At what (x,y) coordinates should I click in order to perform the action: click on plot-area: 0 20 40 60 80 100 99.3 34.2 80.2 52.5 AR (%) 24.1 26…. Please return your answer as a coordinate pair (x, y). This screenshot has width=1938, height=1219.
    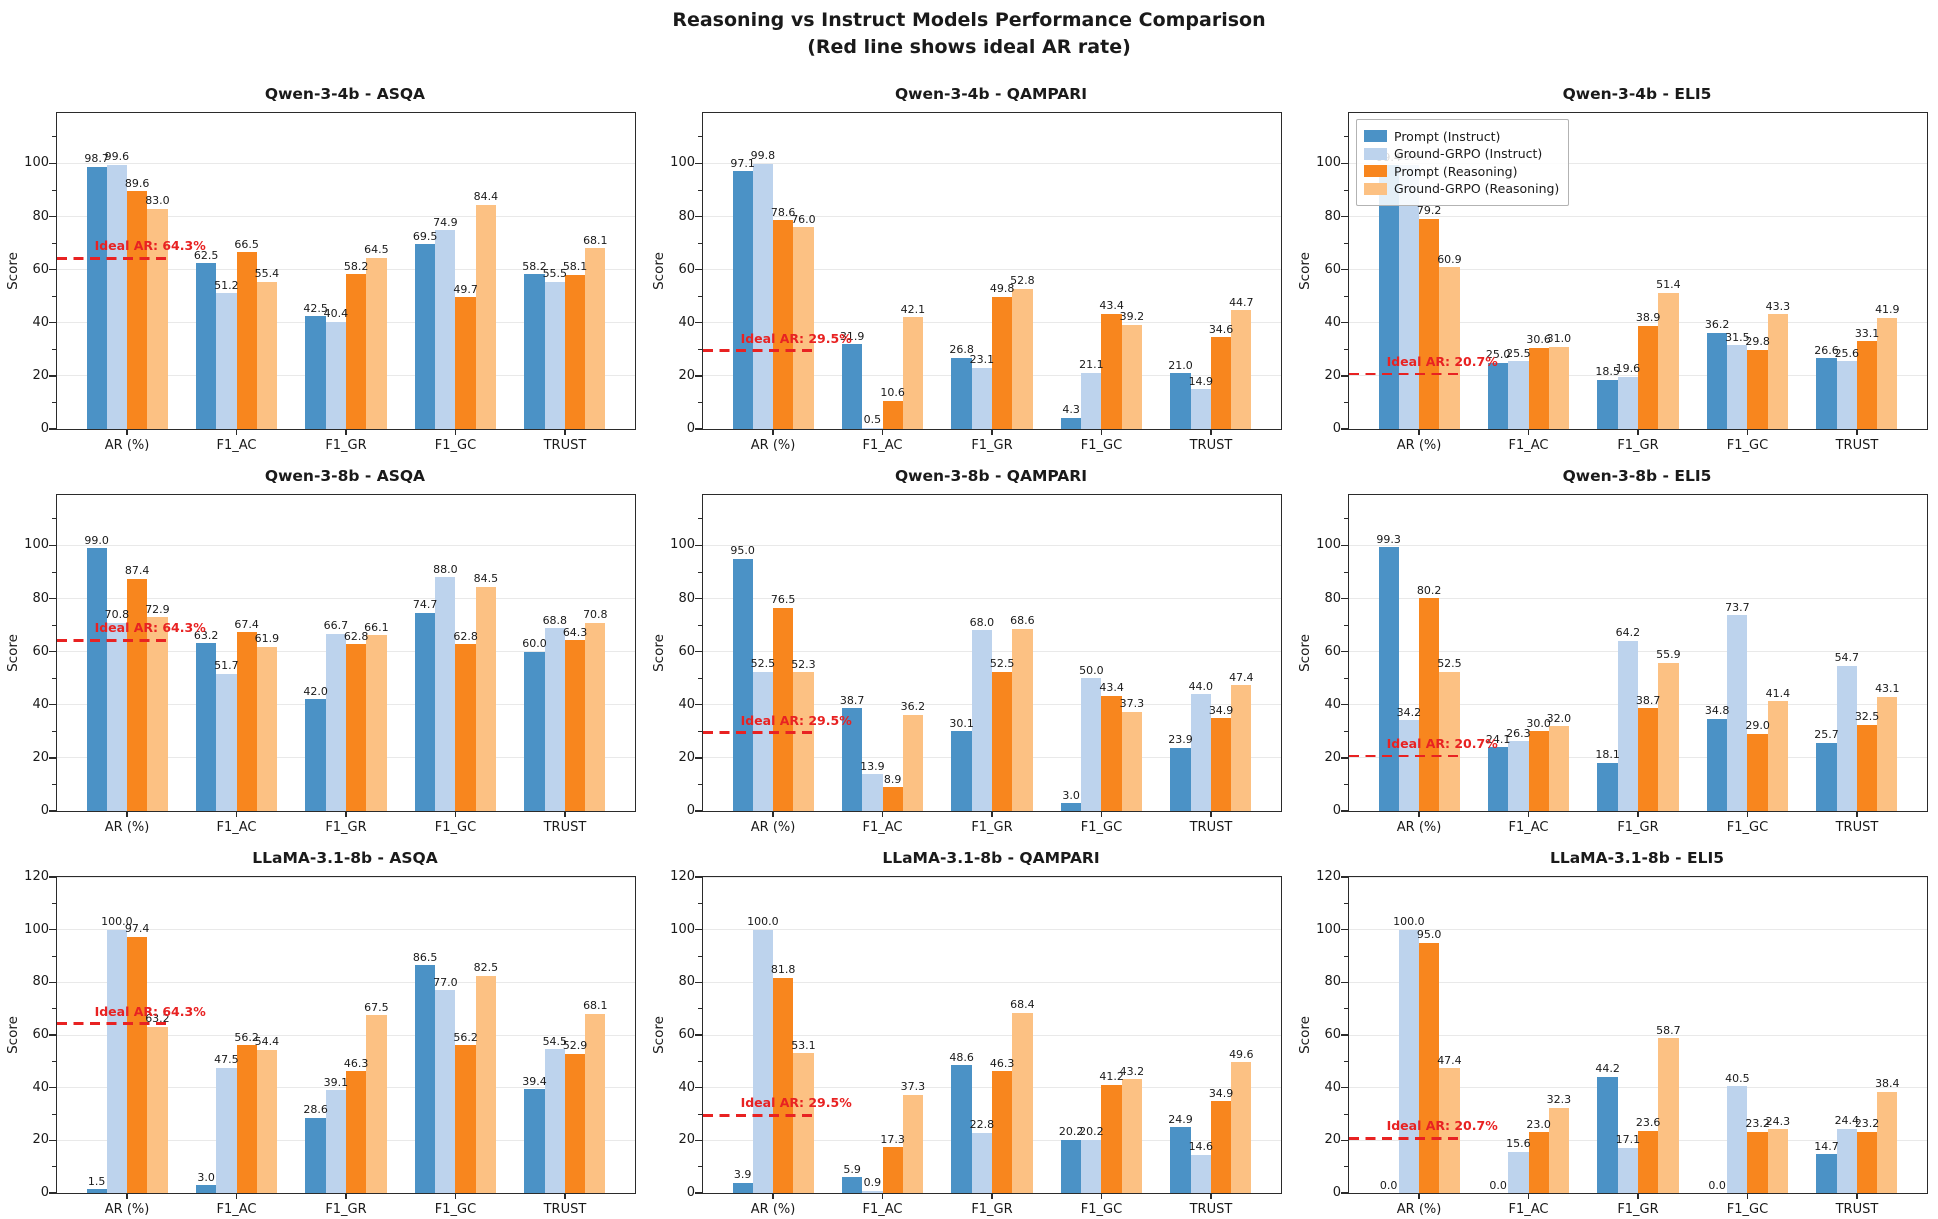
    Looking at the image, I should click on (1612, 664).